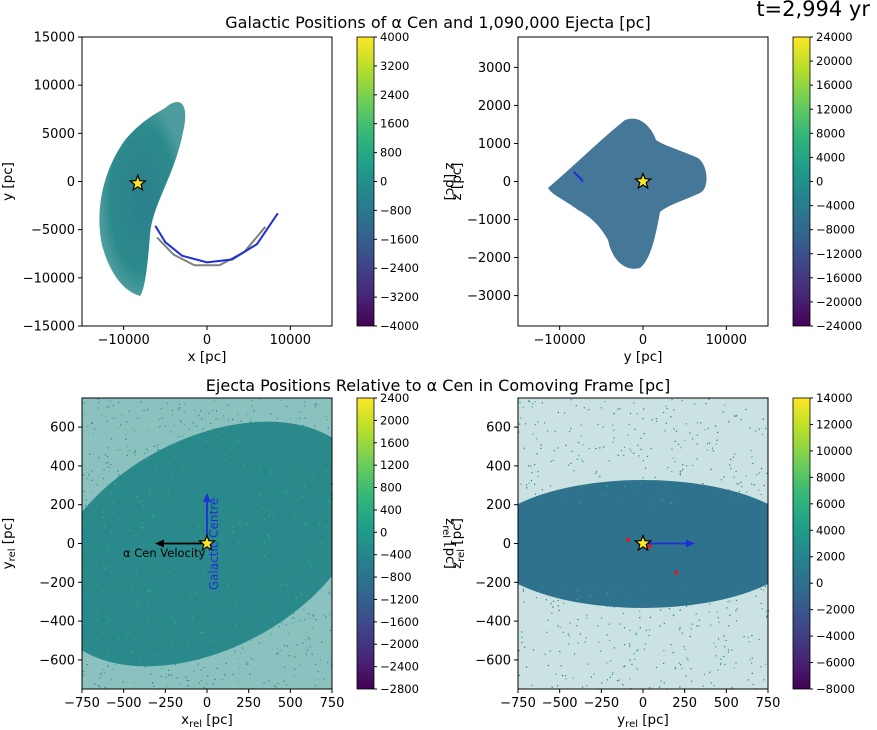 This screenshot has height=730, width=877. Describe the element at coordinates (383, 182) in the screenshot. I see `colorbar-tick-label: 0` at that location.